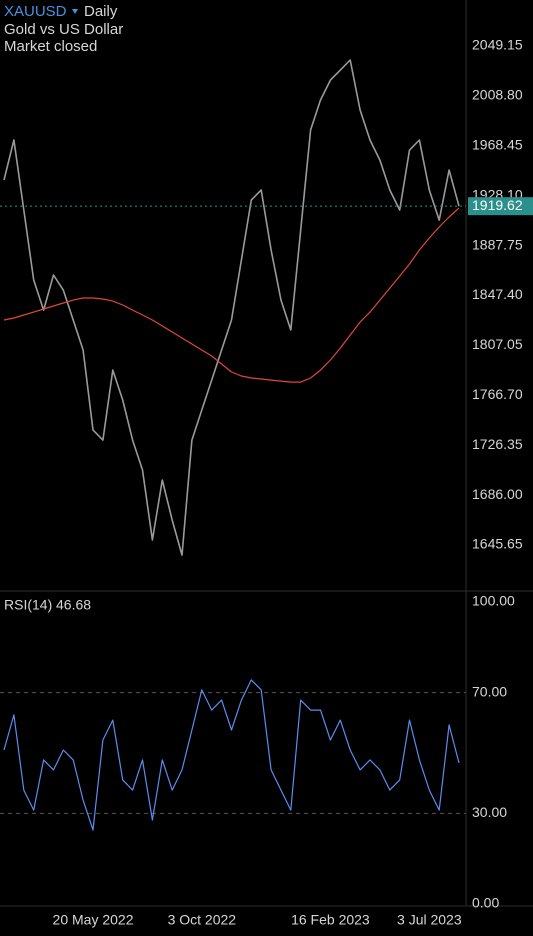 The image size is (533, 936). Describe the element at coordinates (493, 601) in the screenshot. I see `y-tick-label: 100.00` at that location.